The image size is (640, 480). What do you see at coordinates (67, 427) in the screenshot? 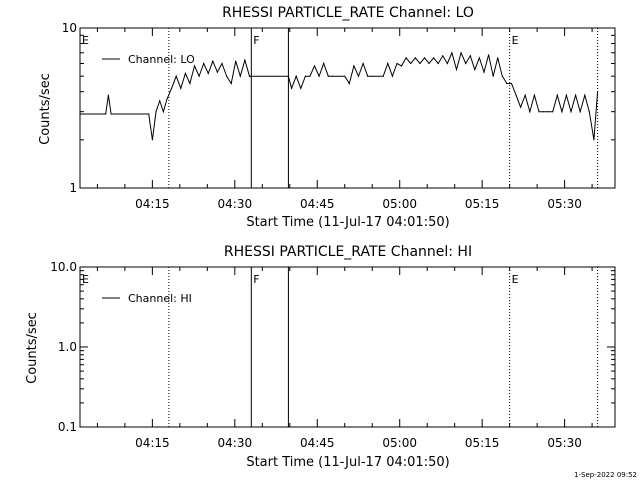
I see `y-tick-label: 0.1` at bounding box center [67, 427].